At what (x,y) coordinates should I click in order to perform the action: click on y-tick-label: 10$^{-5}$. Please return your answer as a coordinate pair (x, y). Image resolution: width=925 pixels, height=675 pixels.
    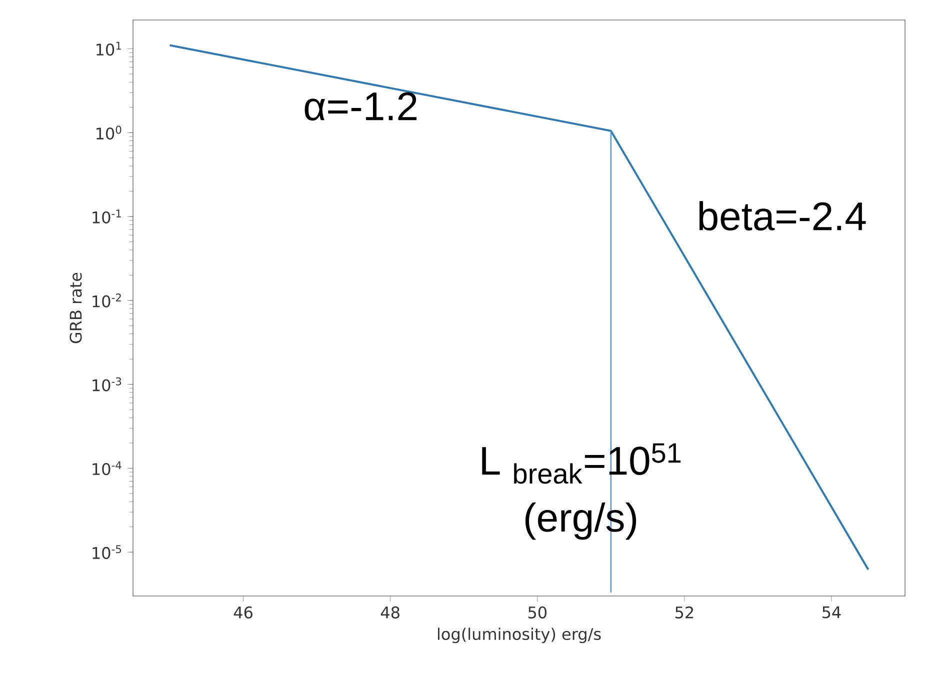
    Looking at the image, I should click on (107, 552).